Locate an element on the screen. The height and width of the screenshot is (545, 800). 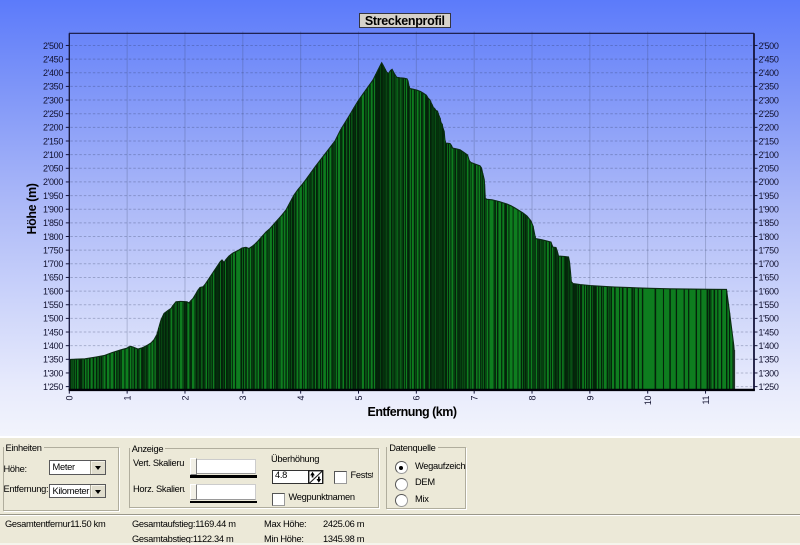
svg-text: 2 is located at coordinates (185, 397).